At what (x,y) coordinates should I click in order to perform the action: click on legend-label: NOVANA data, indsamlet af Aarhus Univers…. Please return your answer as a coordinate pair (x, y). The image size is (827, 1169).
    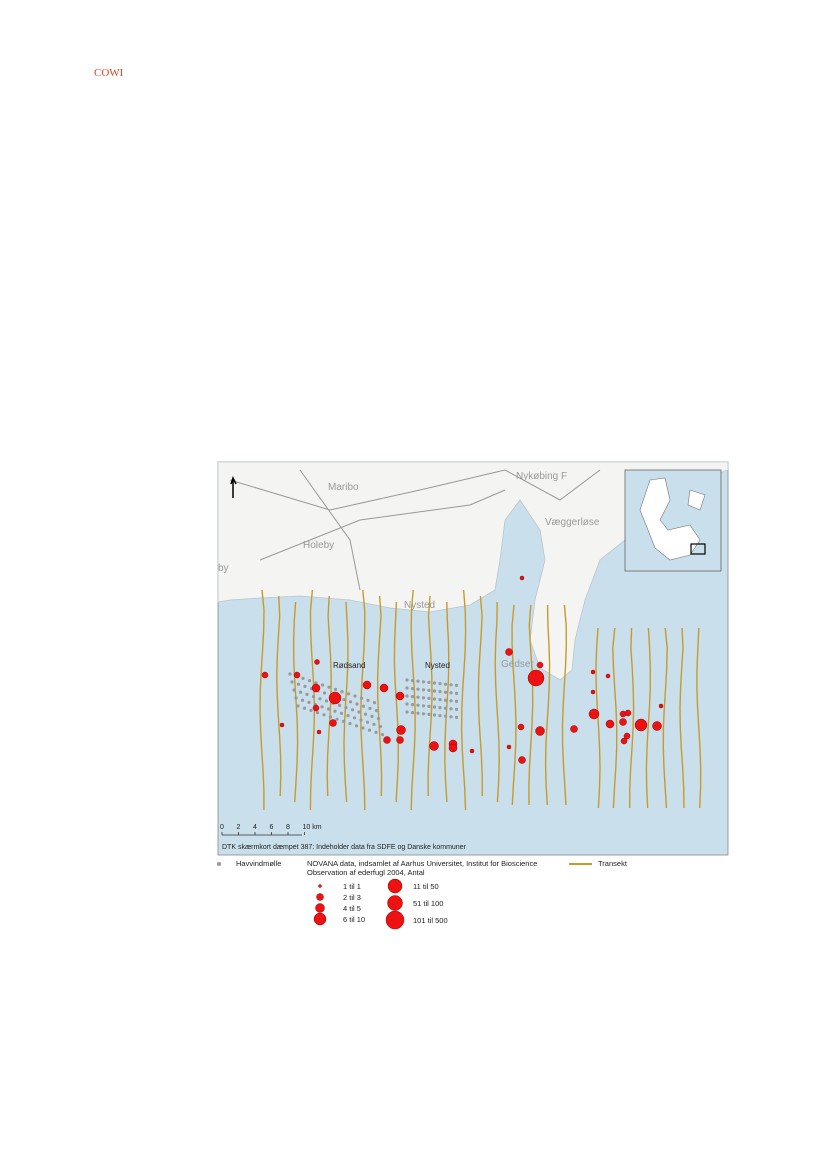
    Looking at the image, I should click on (422, 863).